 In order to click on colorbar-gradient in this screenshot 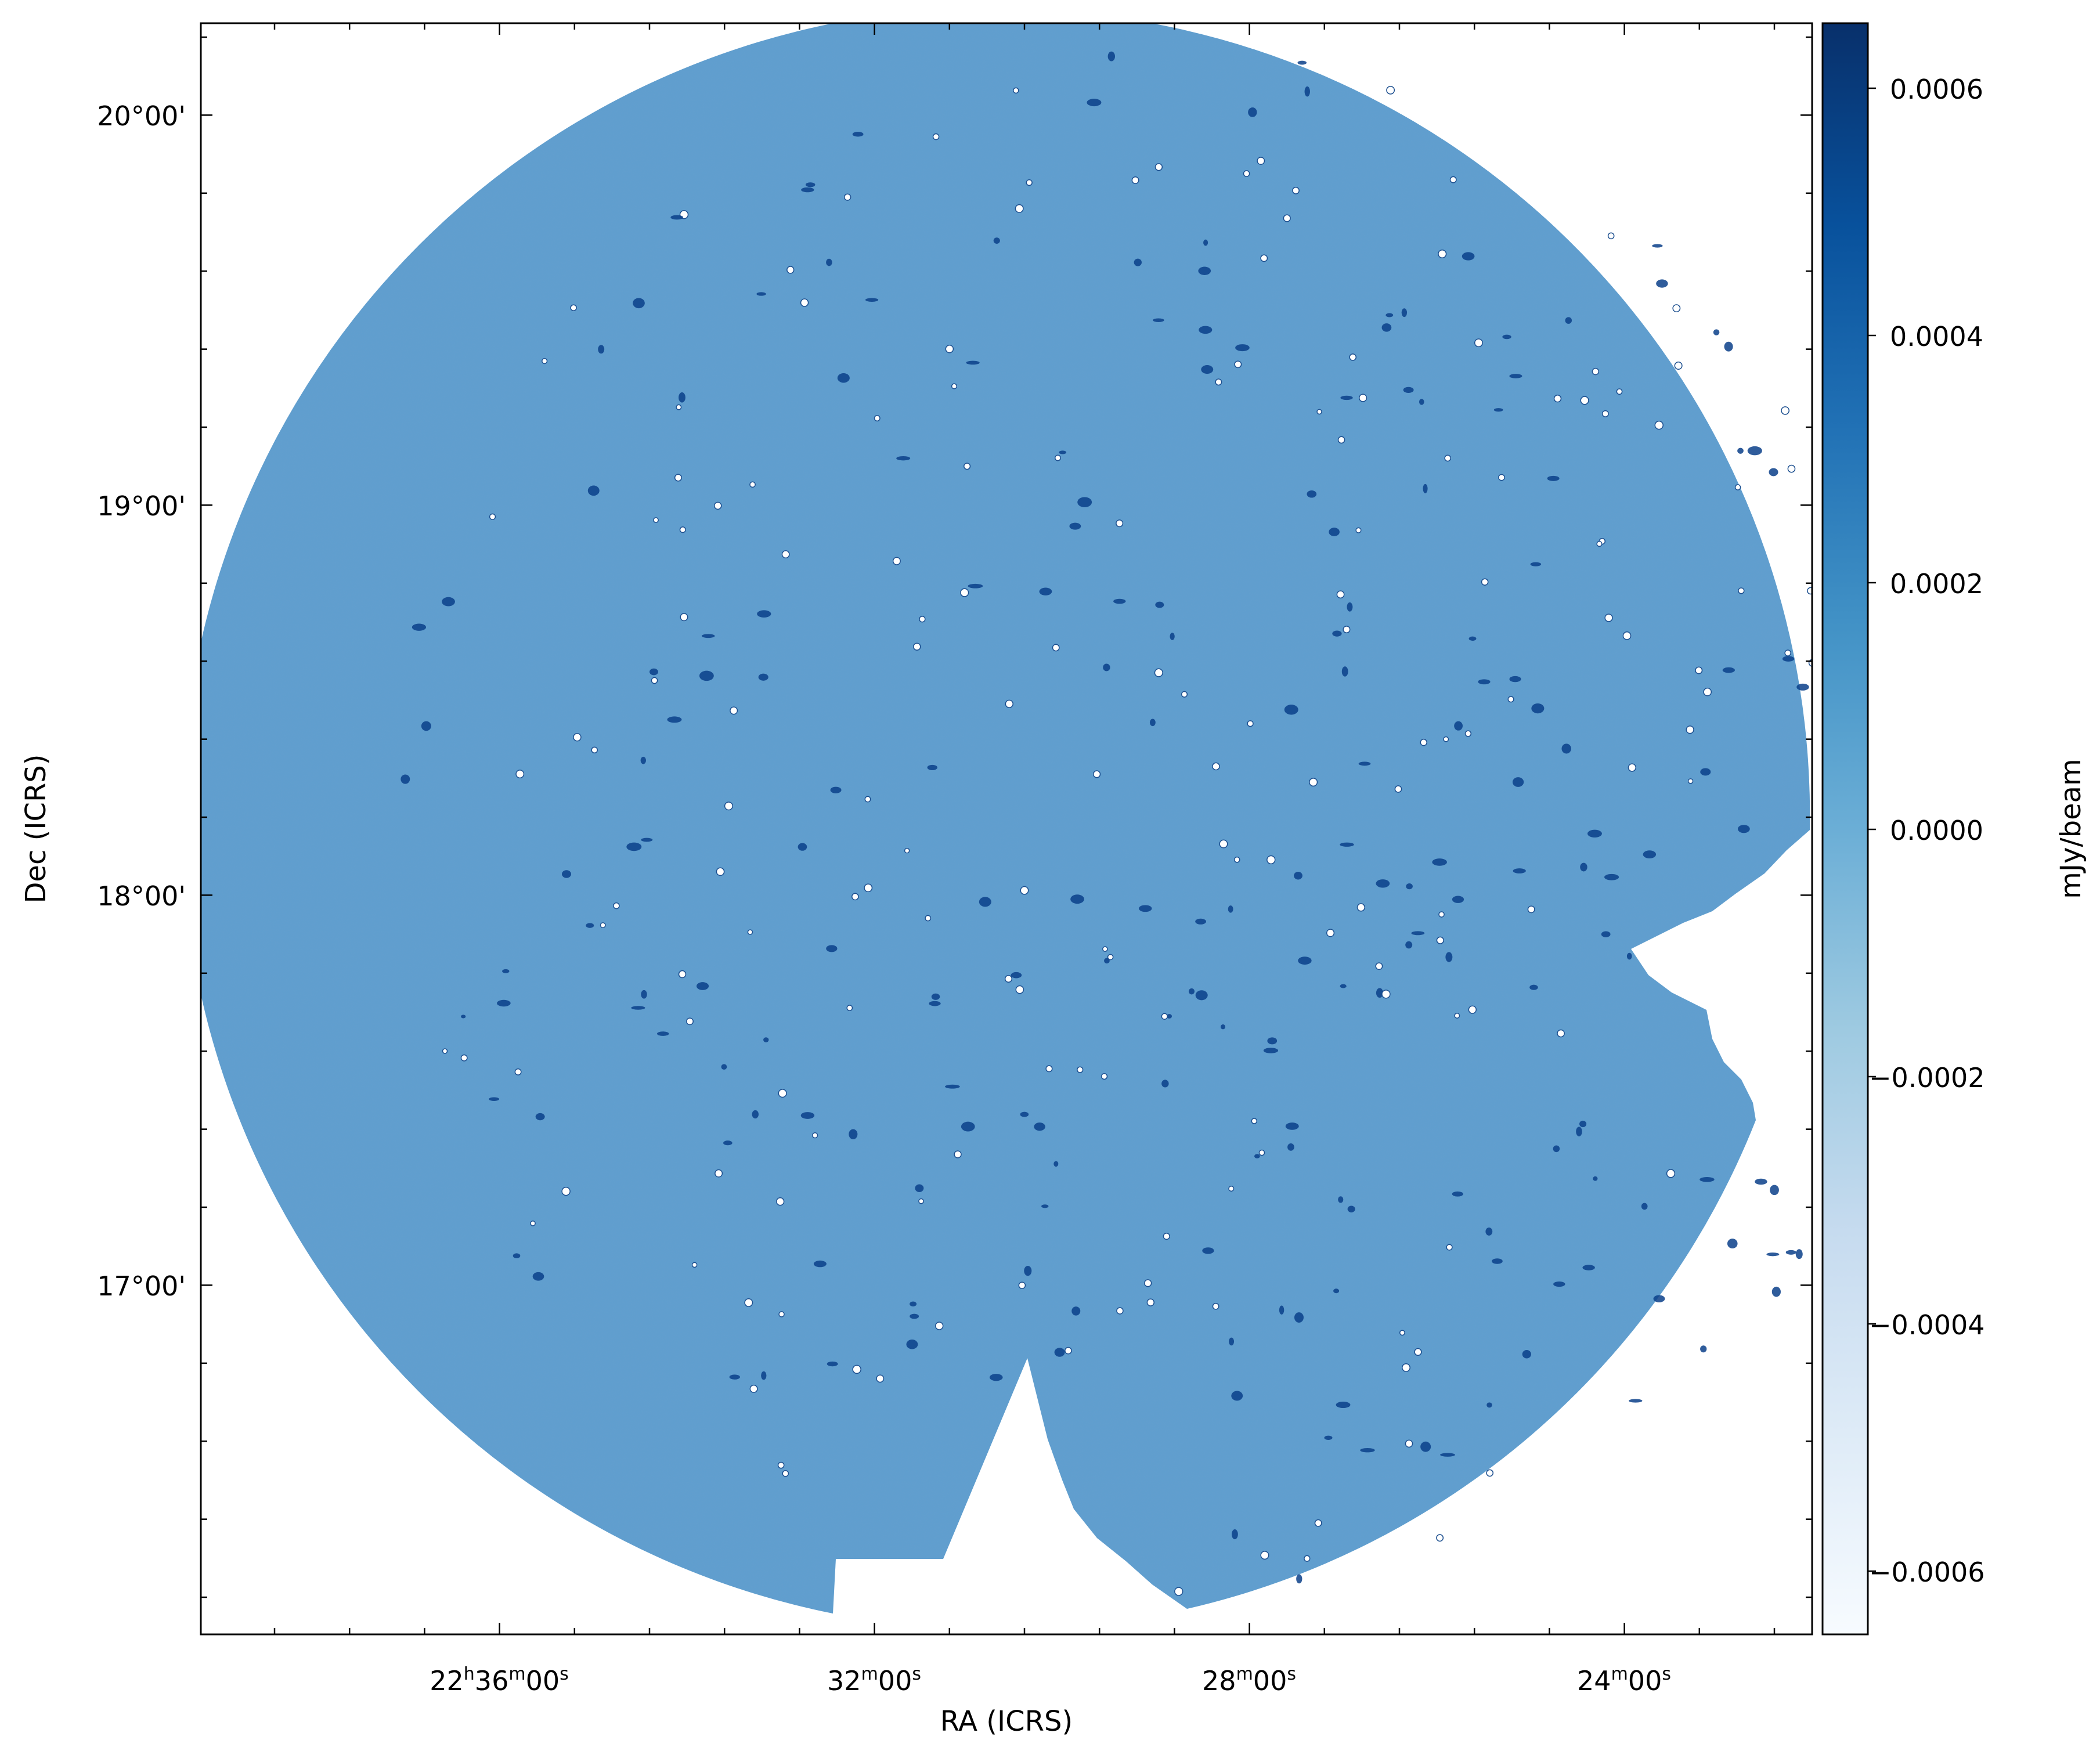, I will do `click(1845, 828)`.